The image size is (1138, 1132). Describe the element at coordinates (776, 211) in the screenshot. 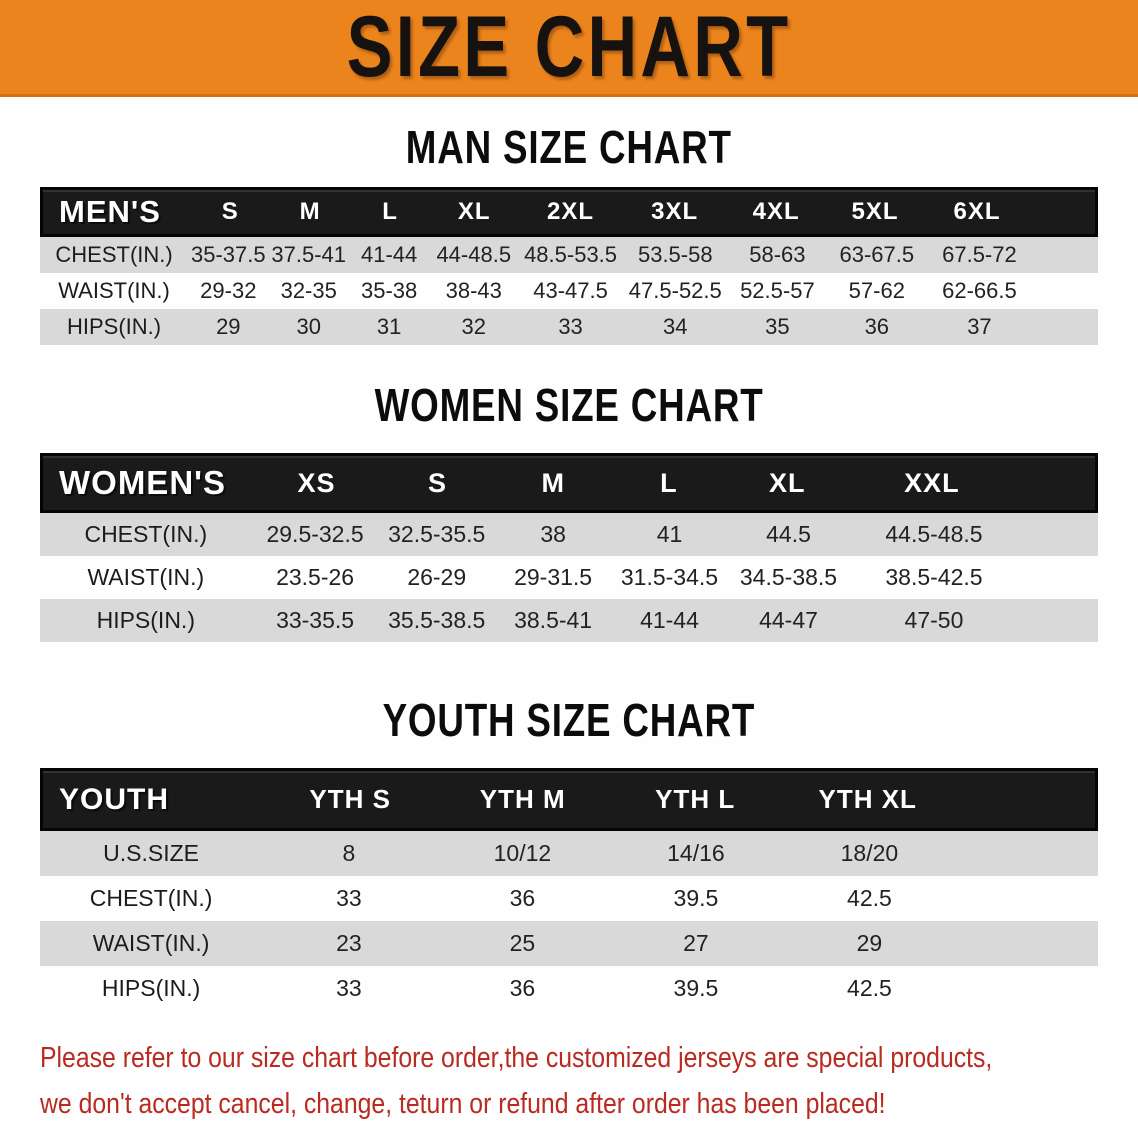

I see `size-header-cell: 4XL` at that location.